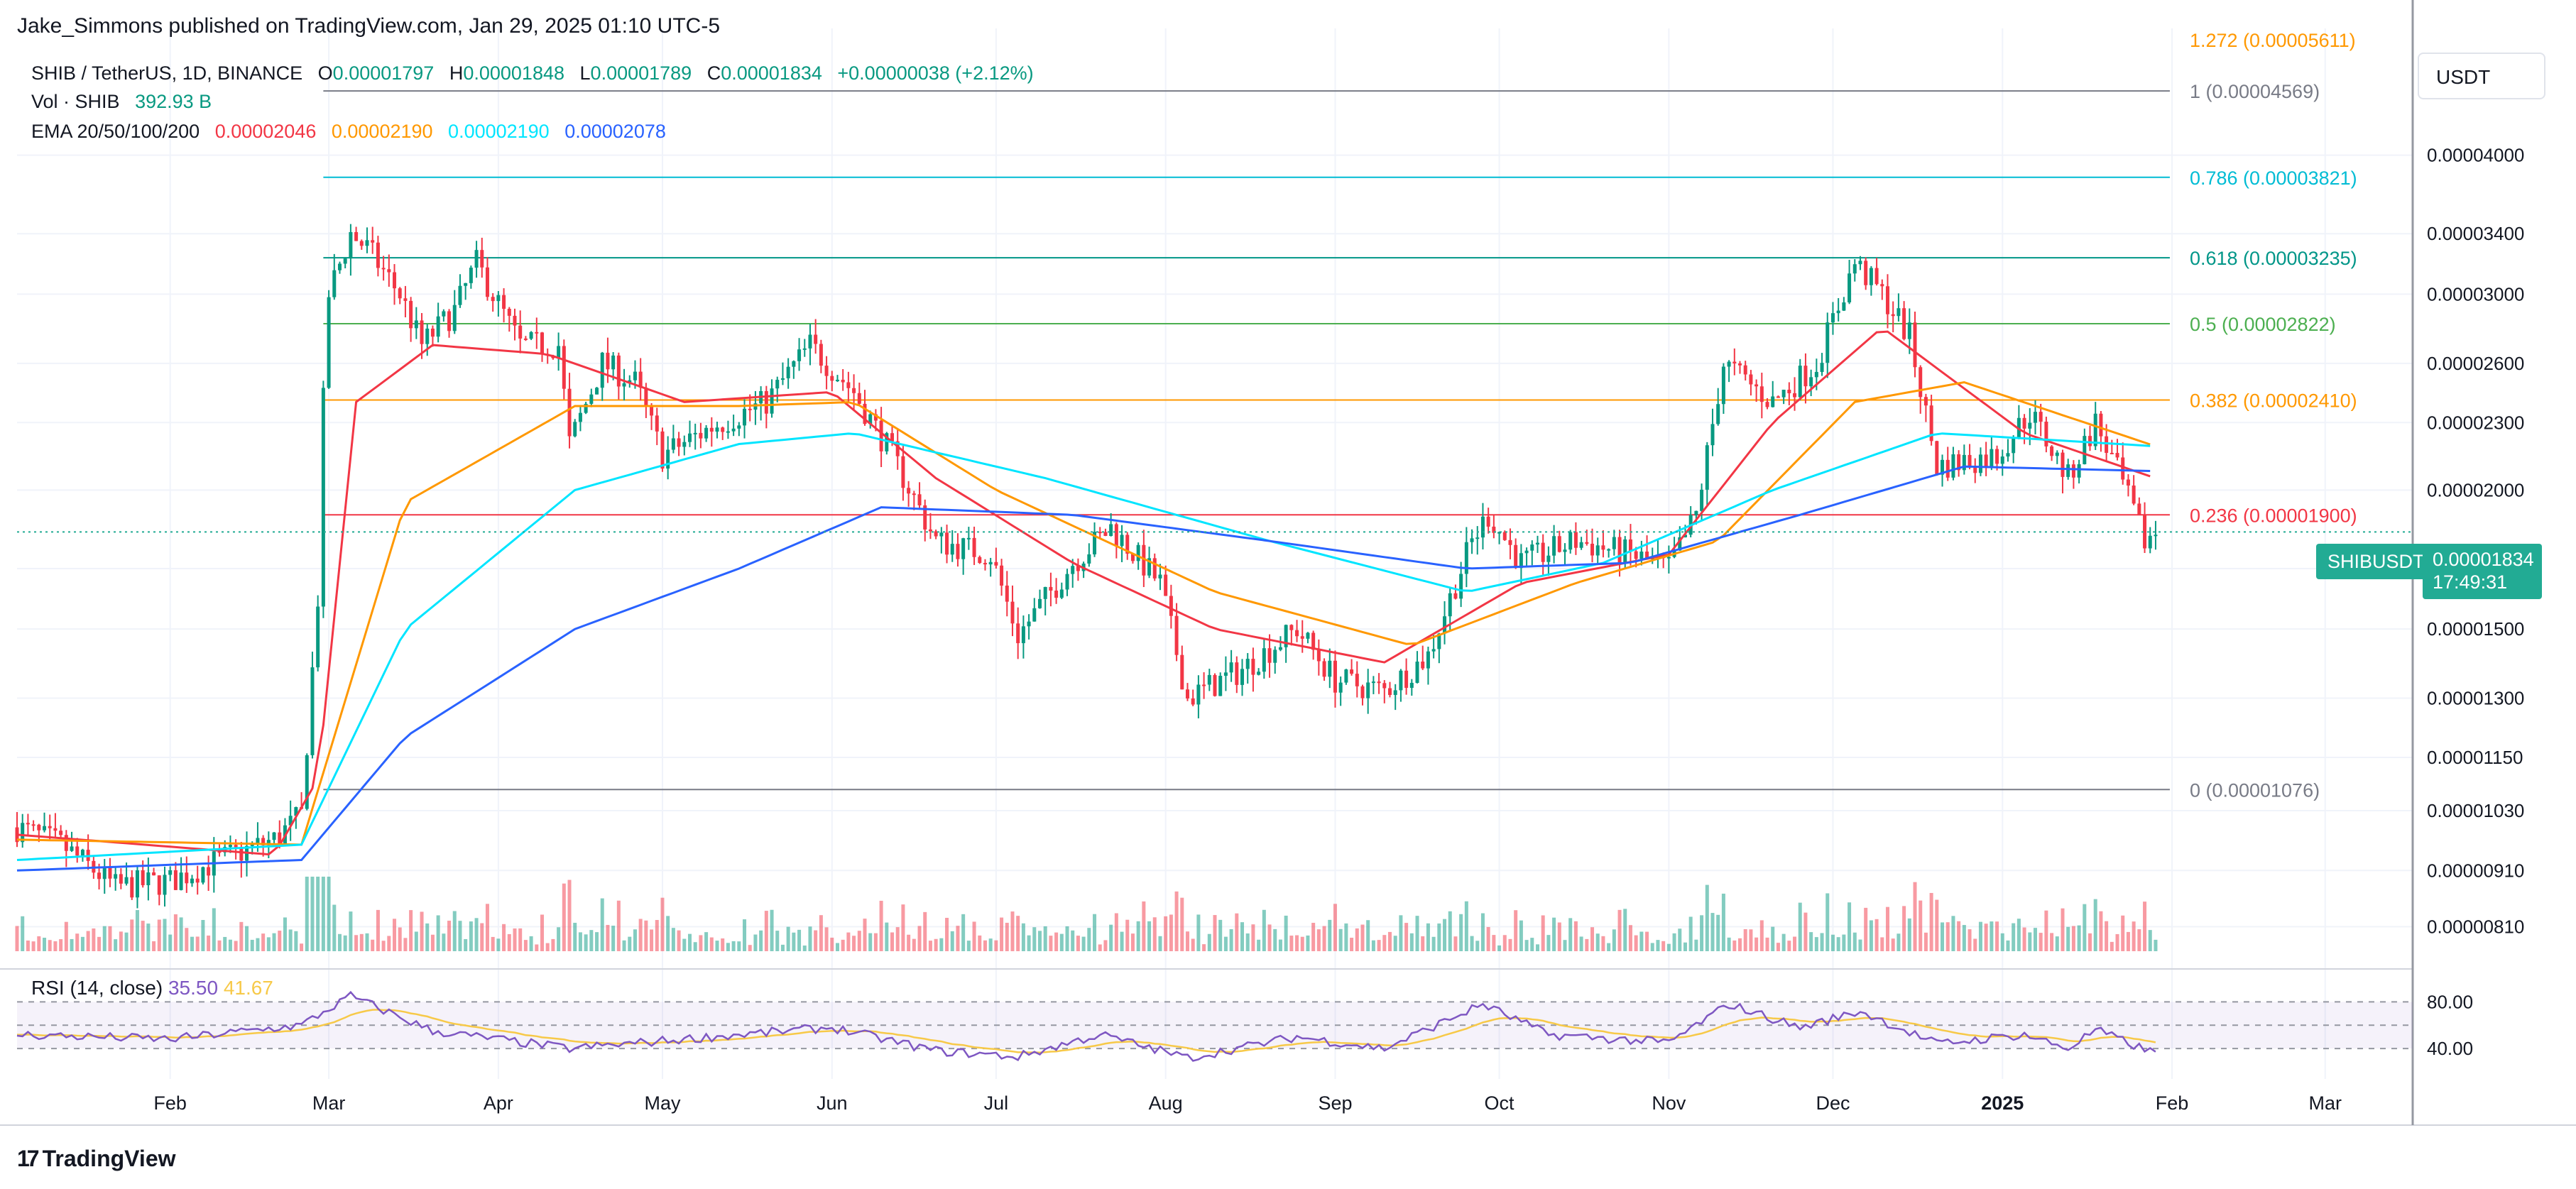 The image size is (2576, 1189). Describe the element at coordinates (167, 73) in the screenshot. I see `symbol-title: SHIB / TetherUS, 1D, BINANCE` at that location.